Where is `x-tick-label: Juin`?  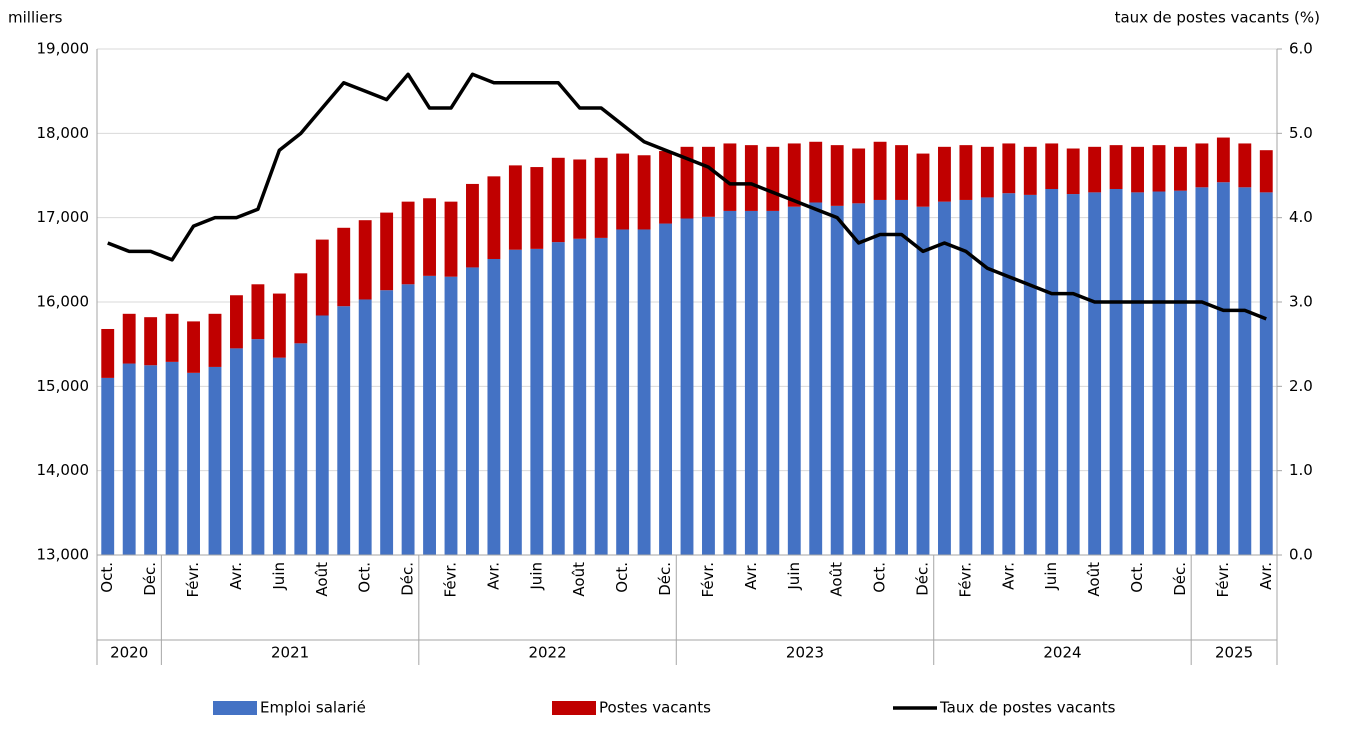 x-tick-label: Juin is located at coordinates (1051, 576).